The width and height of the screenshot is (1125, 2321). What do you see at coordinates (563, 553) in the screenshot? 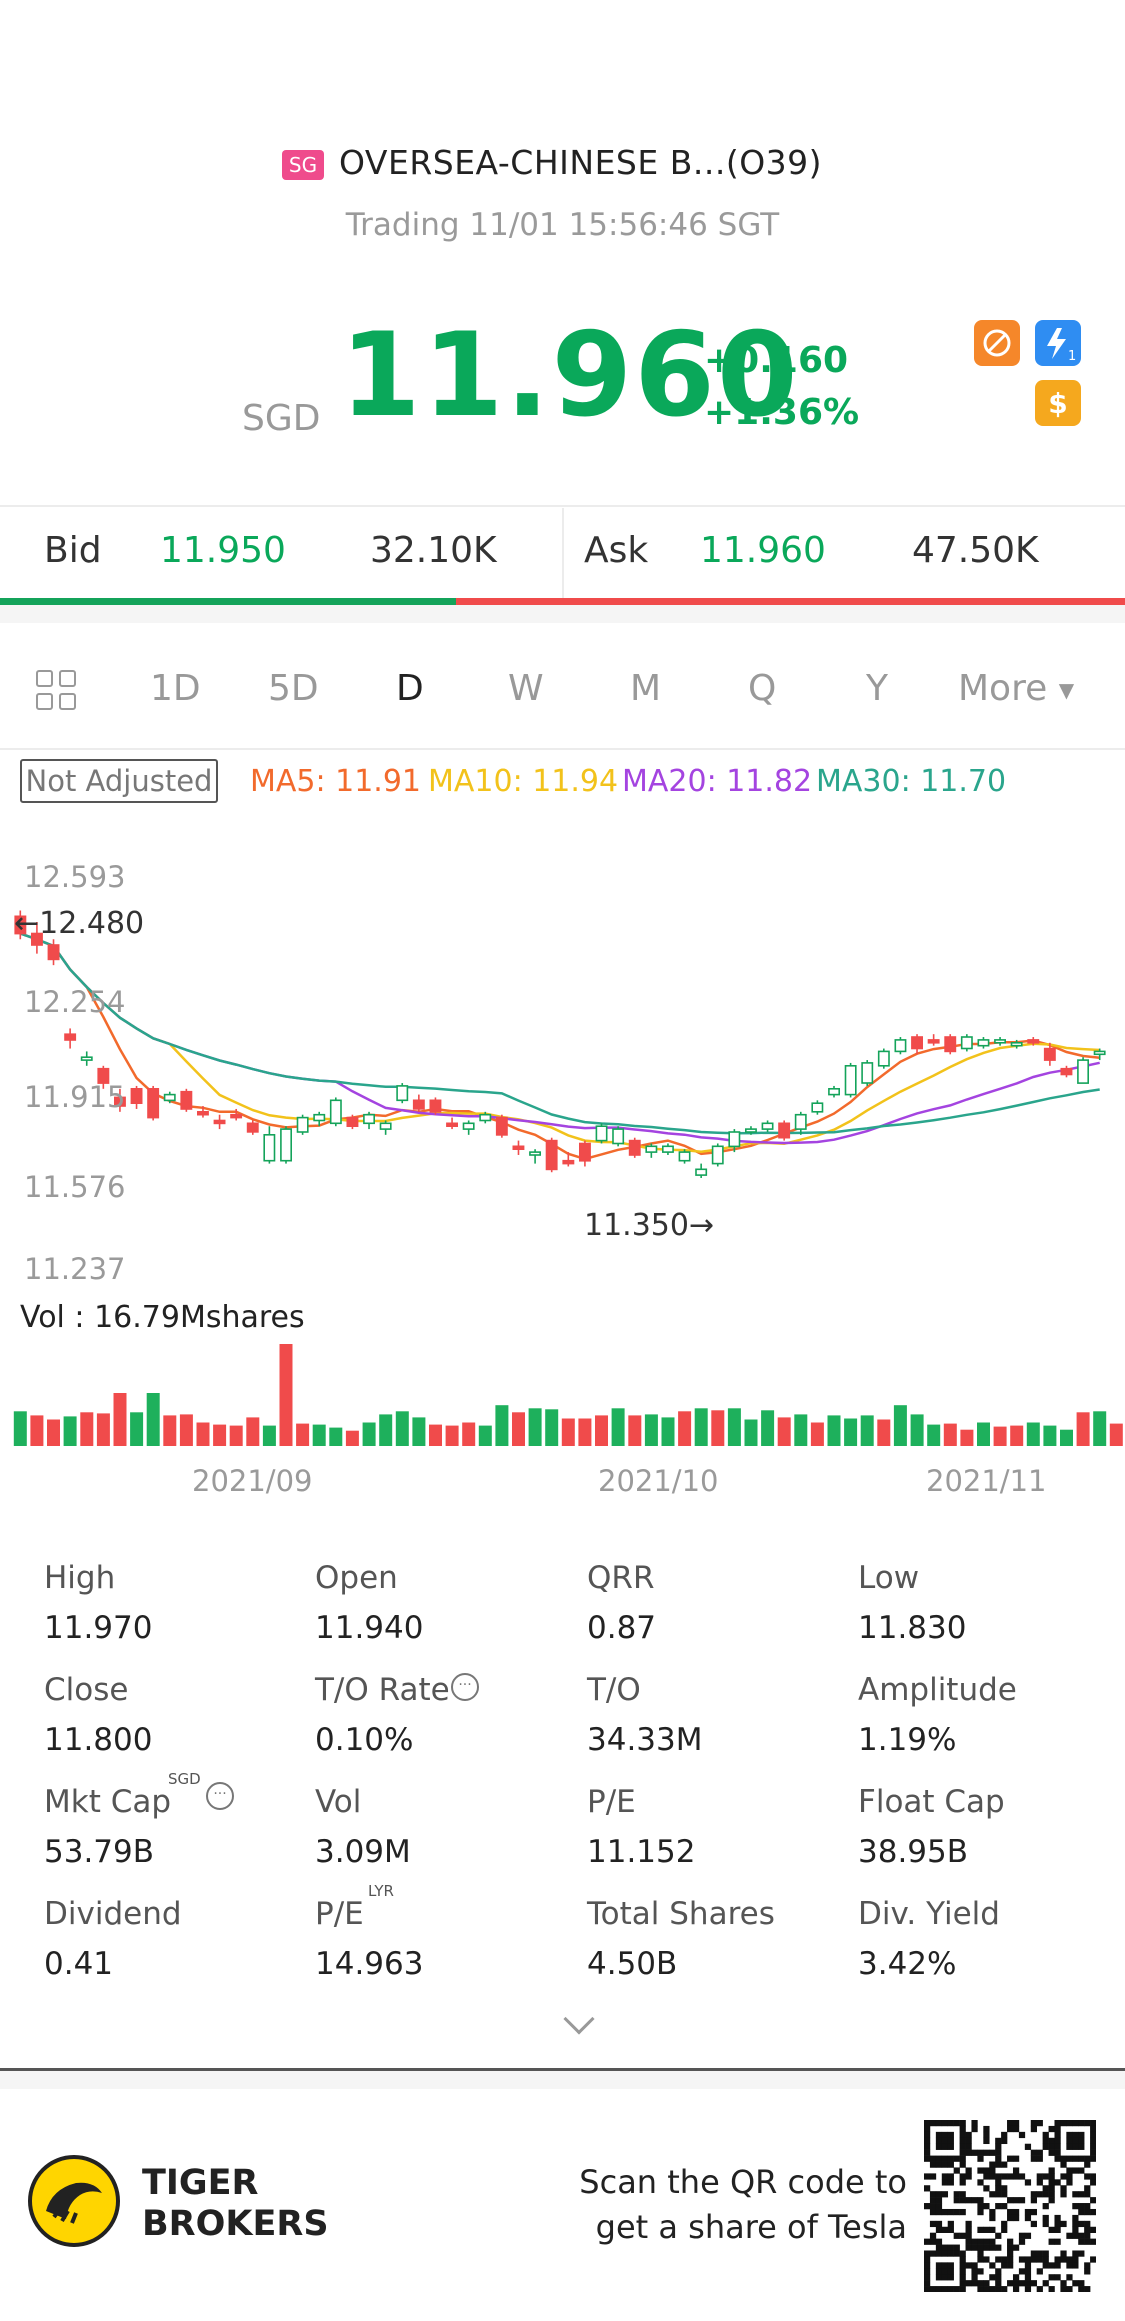
I see `bid-ask-separator` at bounding box center [563, 553].